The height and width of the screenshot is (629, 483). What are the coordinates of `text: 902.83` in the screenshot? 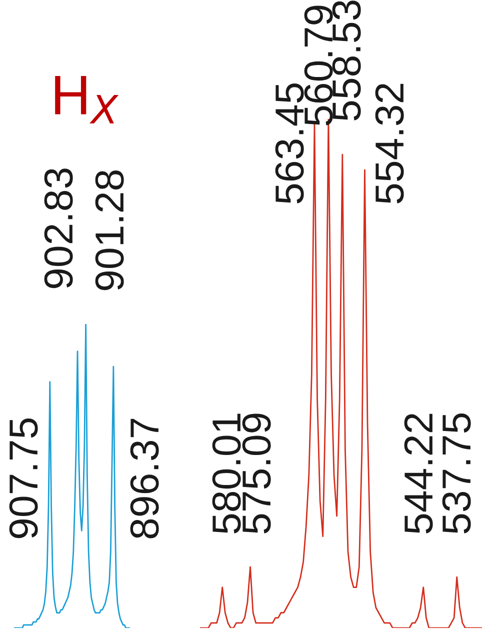 It's located at (58, 228).